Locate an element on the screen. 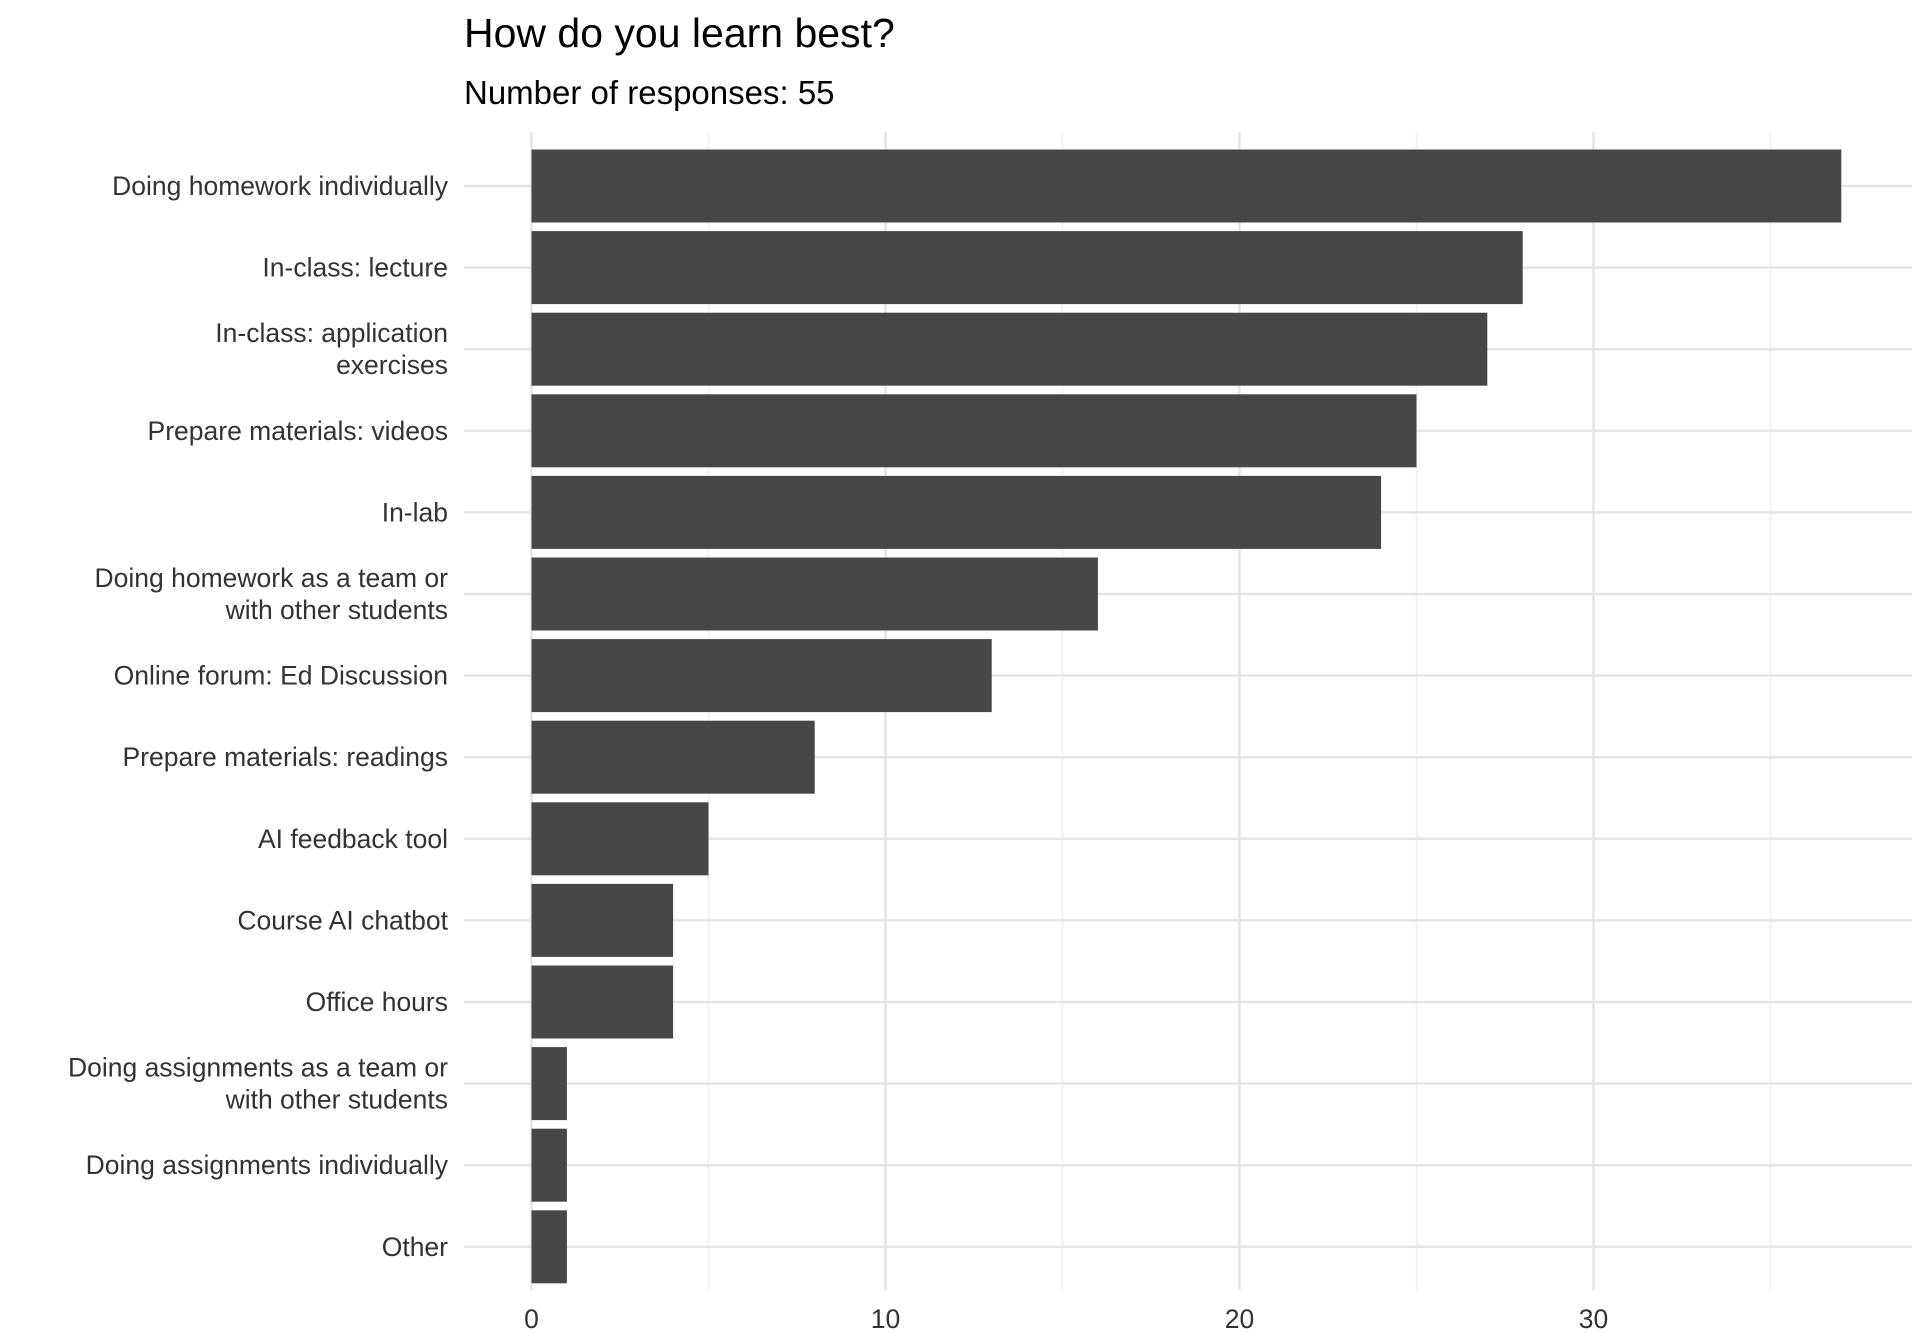 The width and height of the screenshot is (1920, 1344). category-label: In-class: lecture is located at coordinates (355, 268).